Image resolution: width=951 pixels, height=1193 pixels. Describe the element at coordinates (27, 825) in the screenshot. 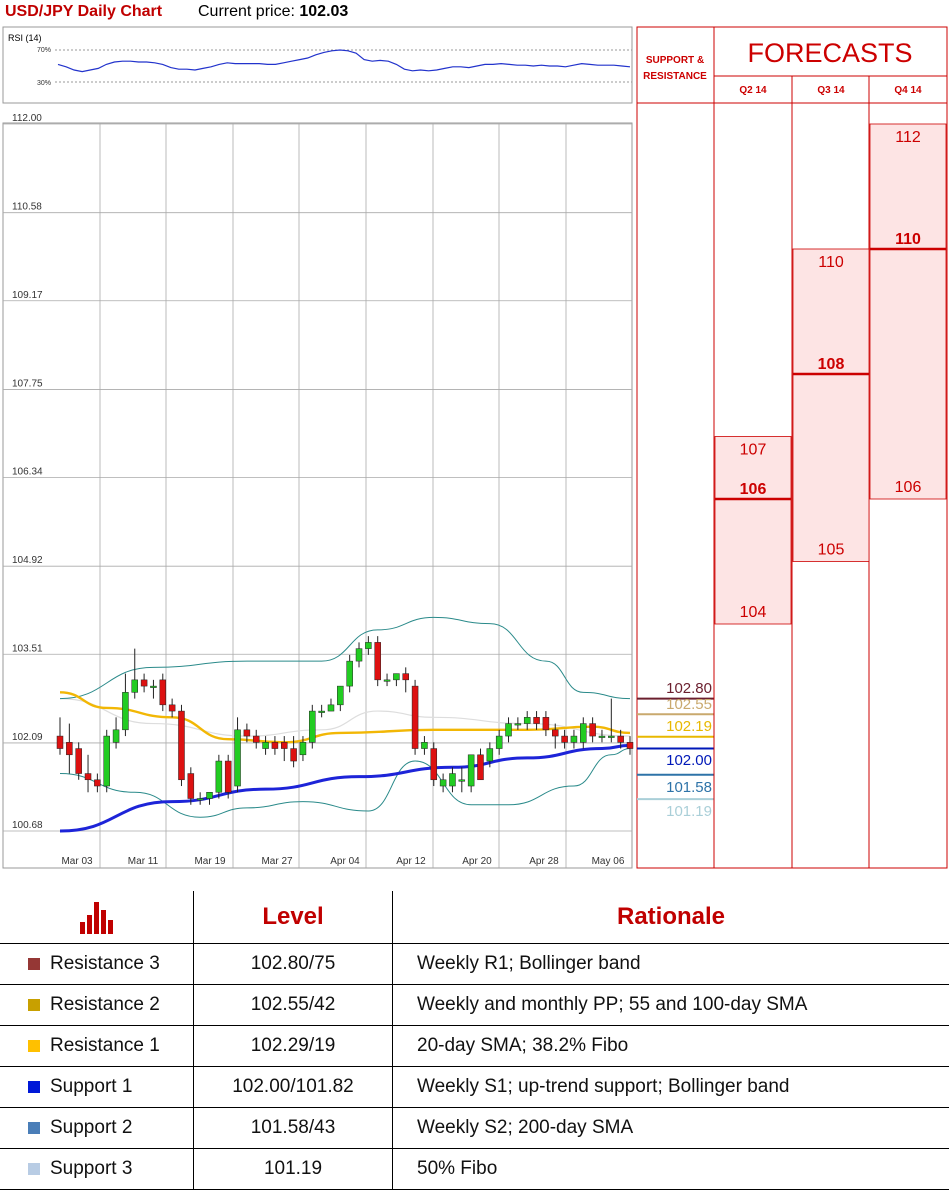

I see `y-tick-label: 100.68` at that location.